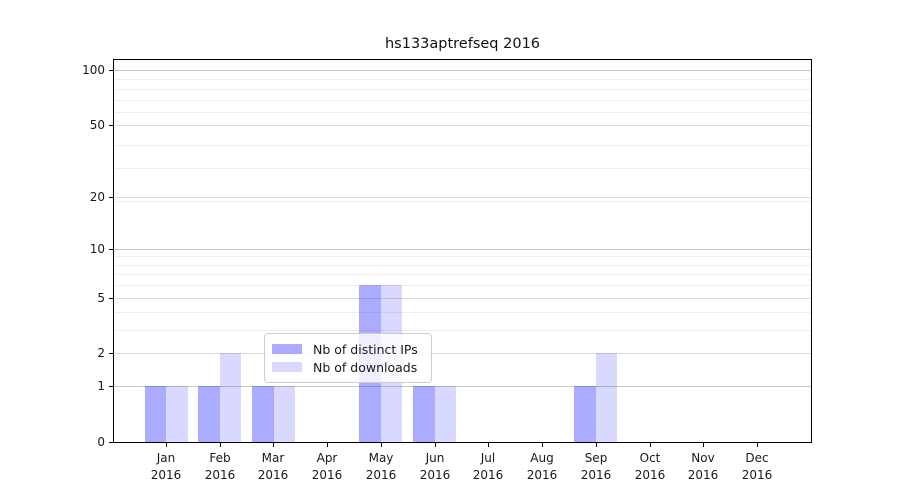 Image resolution: width=900 pixels, height=500 pixels. What do you see at coordinates (166, 466) in the screenshot?
I see `x-tick-label: Jan 2016` at bounding box center [166, 466].